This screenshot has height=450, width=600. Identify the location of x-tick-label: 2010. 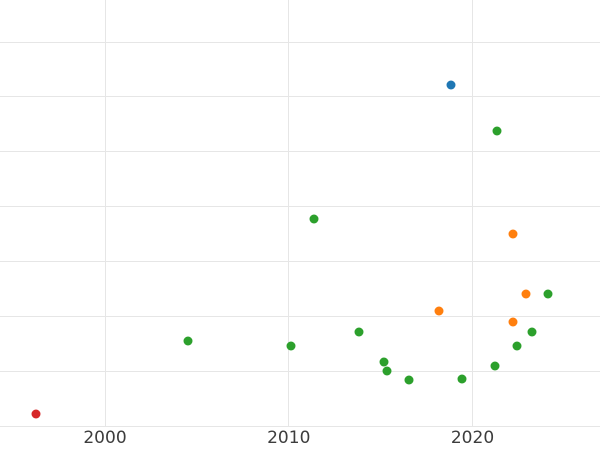
(289, 438).